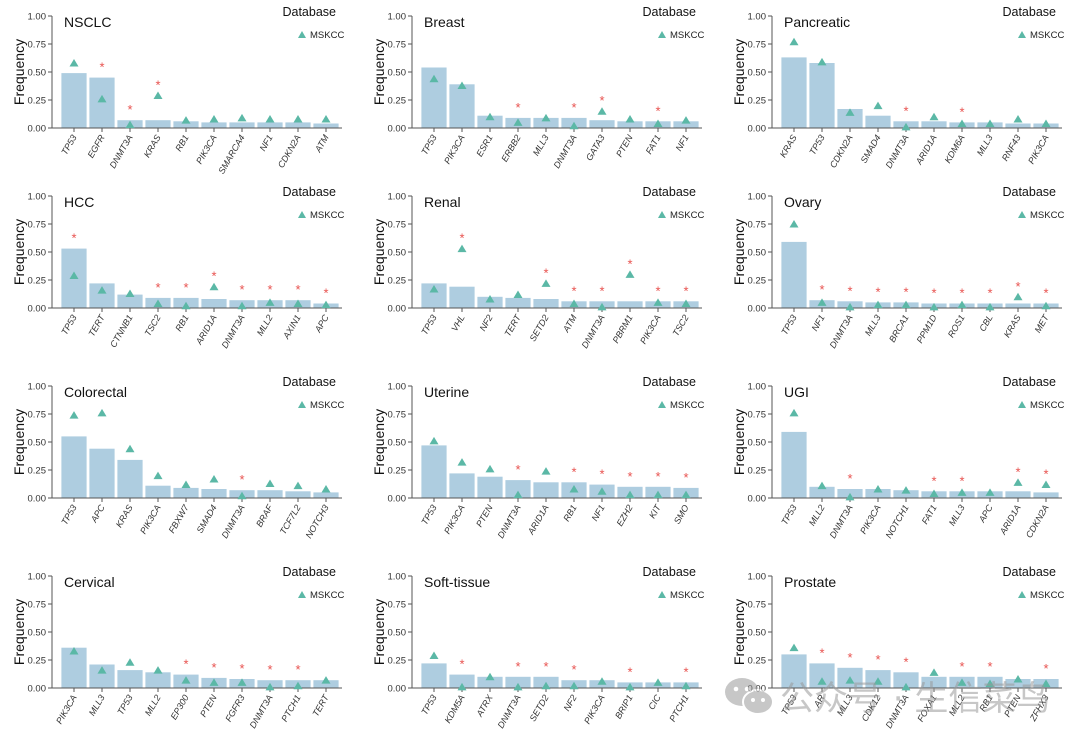 This screenshot has height=750, width=1080. What do you see at coordinates (270, 302) in the screenshot?
I see `mskcc-triangle-MLL2` at bounding box center [270, 302].